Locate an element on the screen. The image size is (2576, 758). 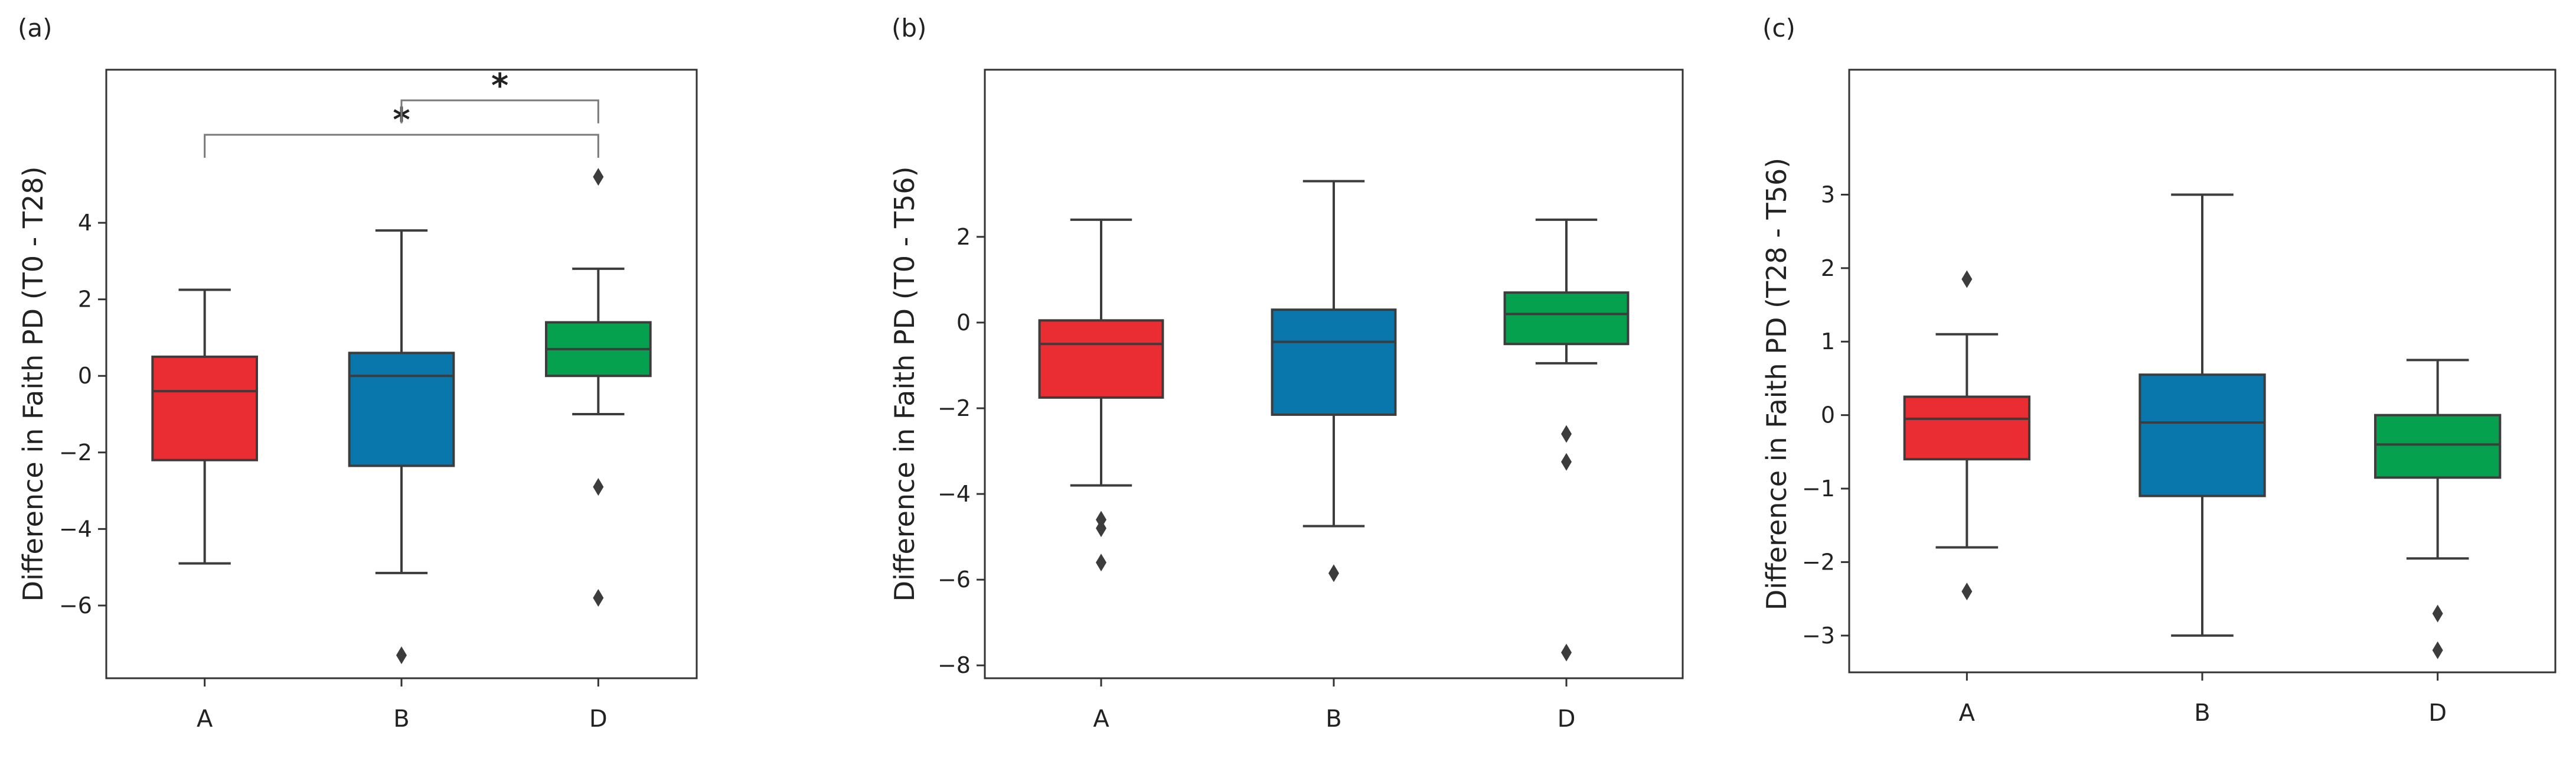
panel-b-xtick-label: D is located at coordinates (1567, 719).